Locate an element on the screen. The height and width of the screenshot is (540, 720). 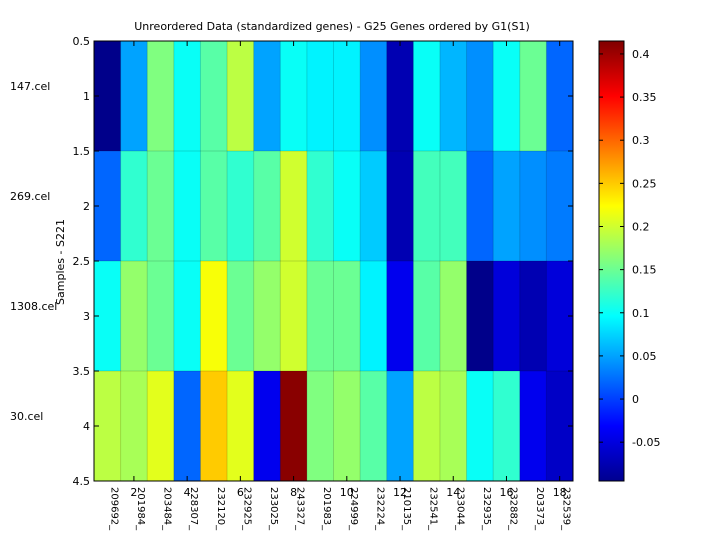
x-tick-label: 2 is located at coordinates (133, 492).